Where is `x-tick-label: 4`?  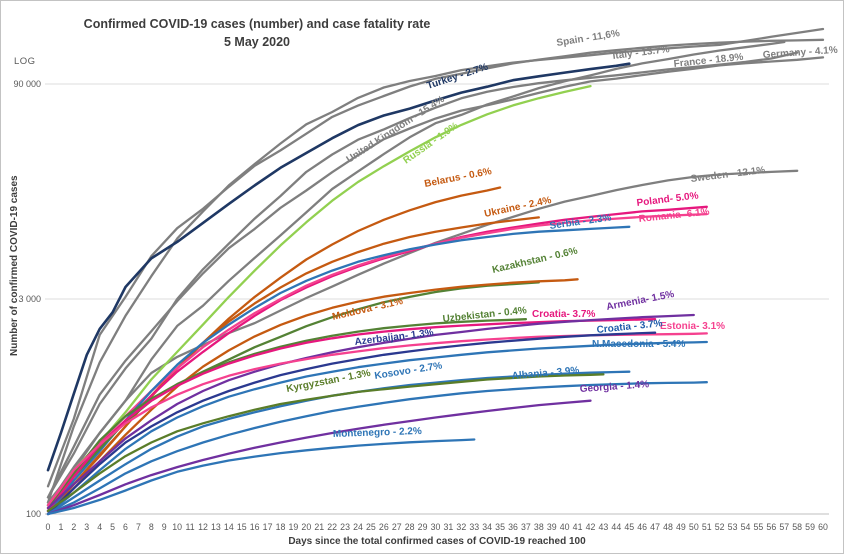 x-tick-label: 4 is located at coordinates (99, 527).